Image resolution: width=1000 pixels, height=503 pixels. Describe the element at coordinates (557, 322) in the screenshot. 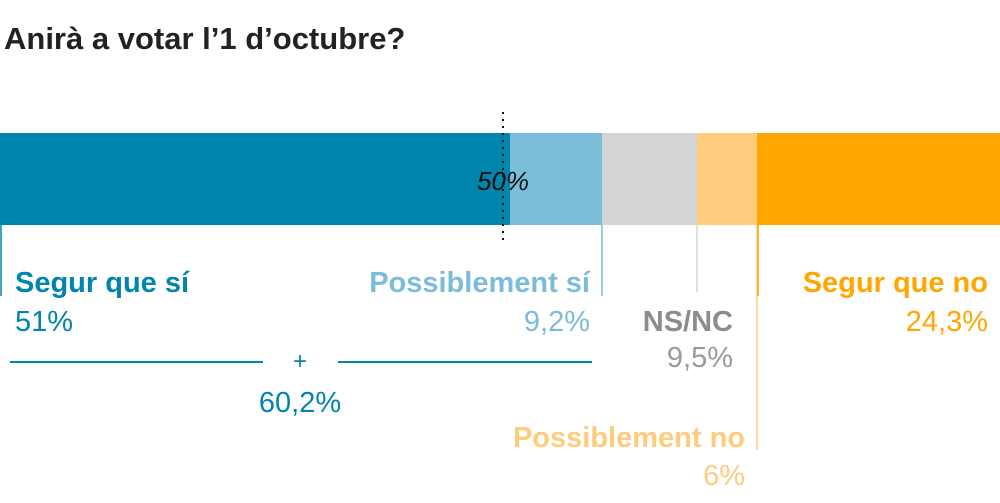

I see `value-possiblement-si: 9,2%` at that location.